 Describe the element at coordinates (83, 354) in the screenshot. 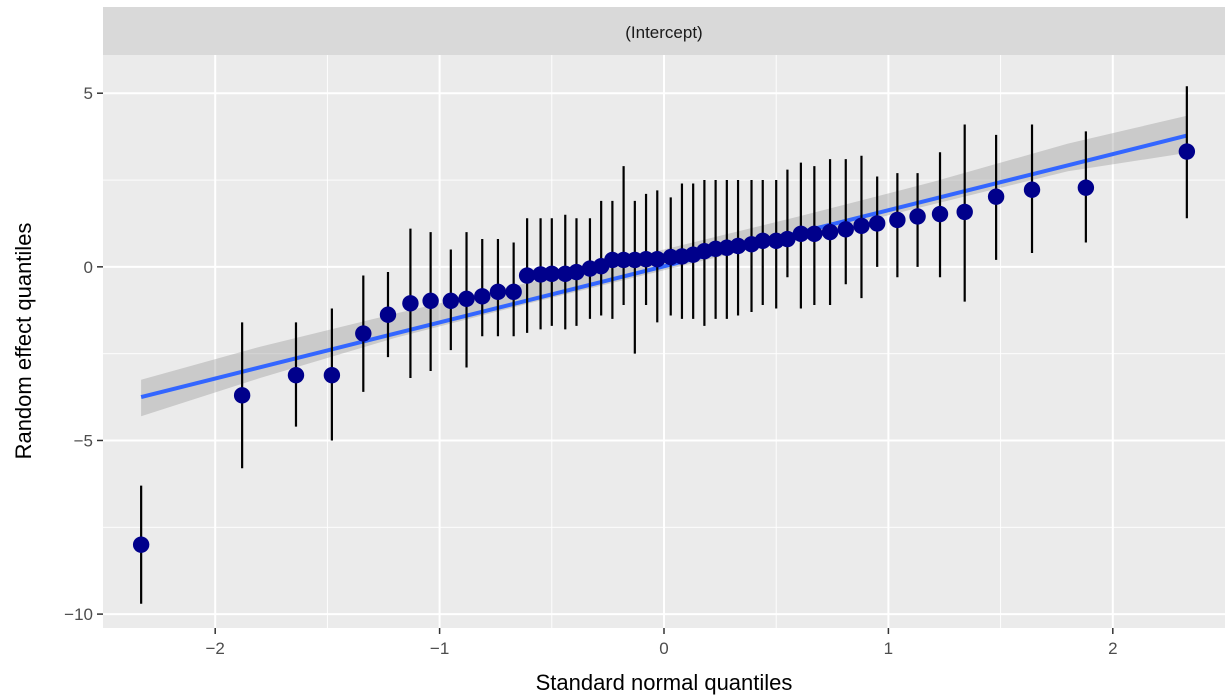

I see `y-axis: −10 −5 0 5` at that location.